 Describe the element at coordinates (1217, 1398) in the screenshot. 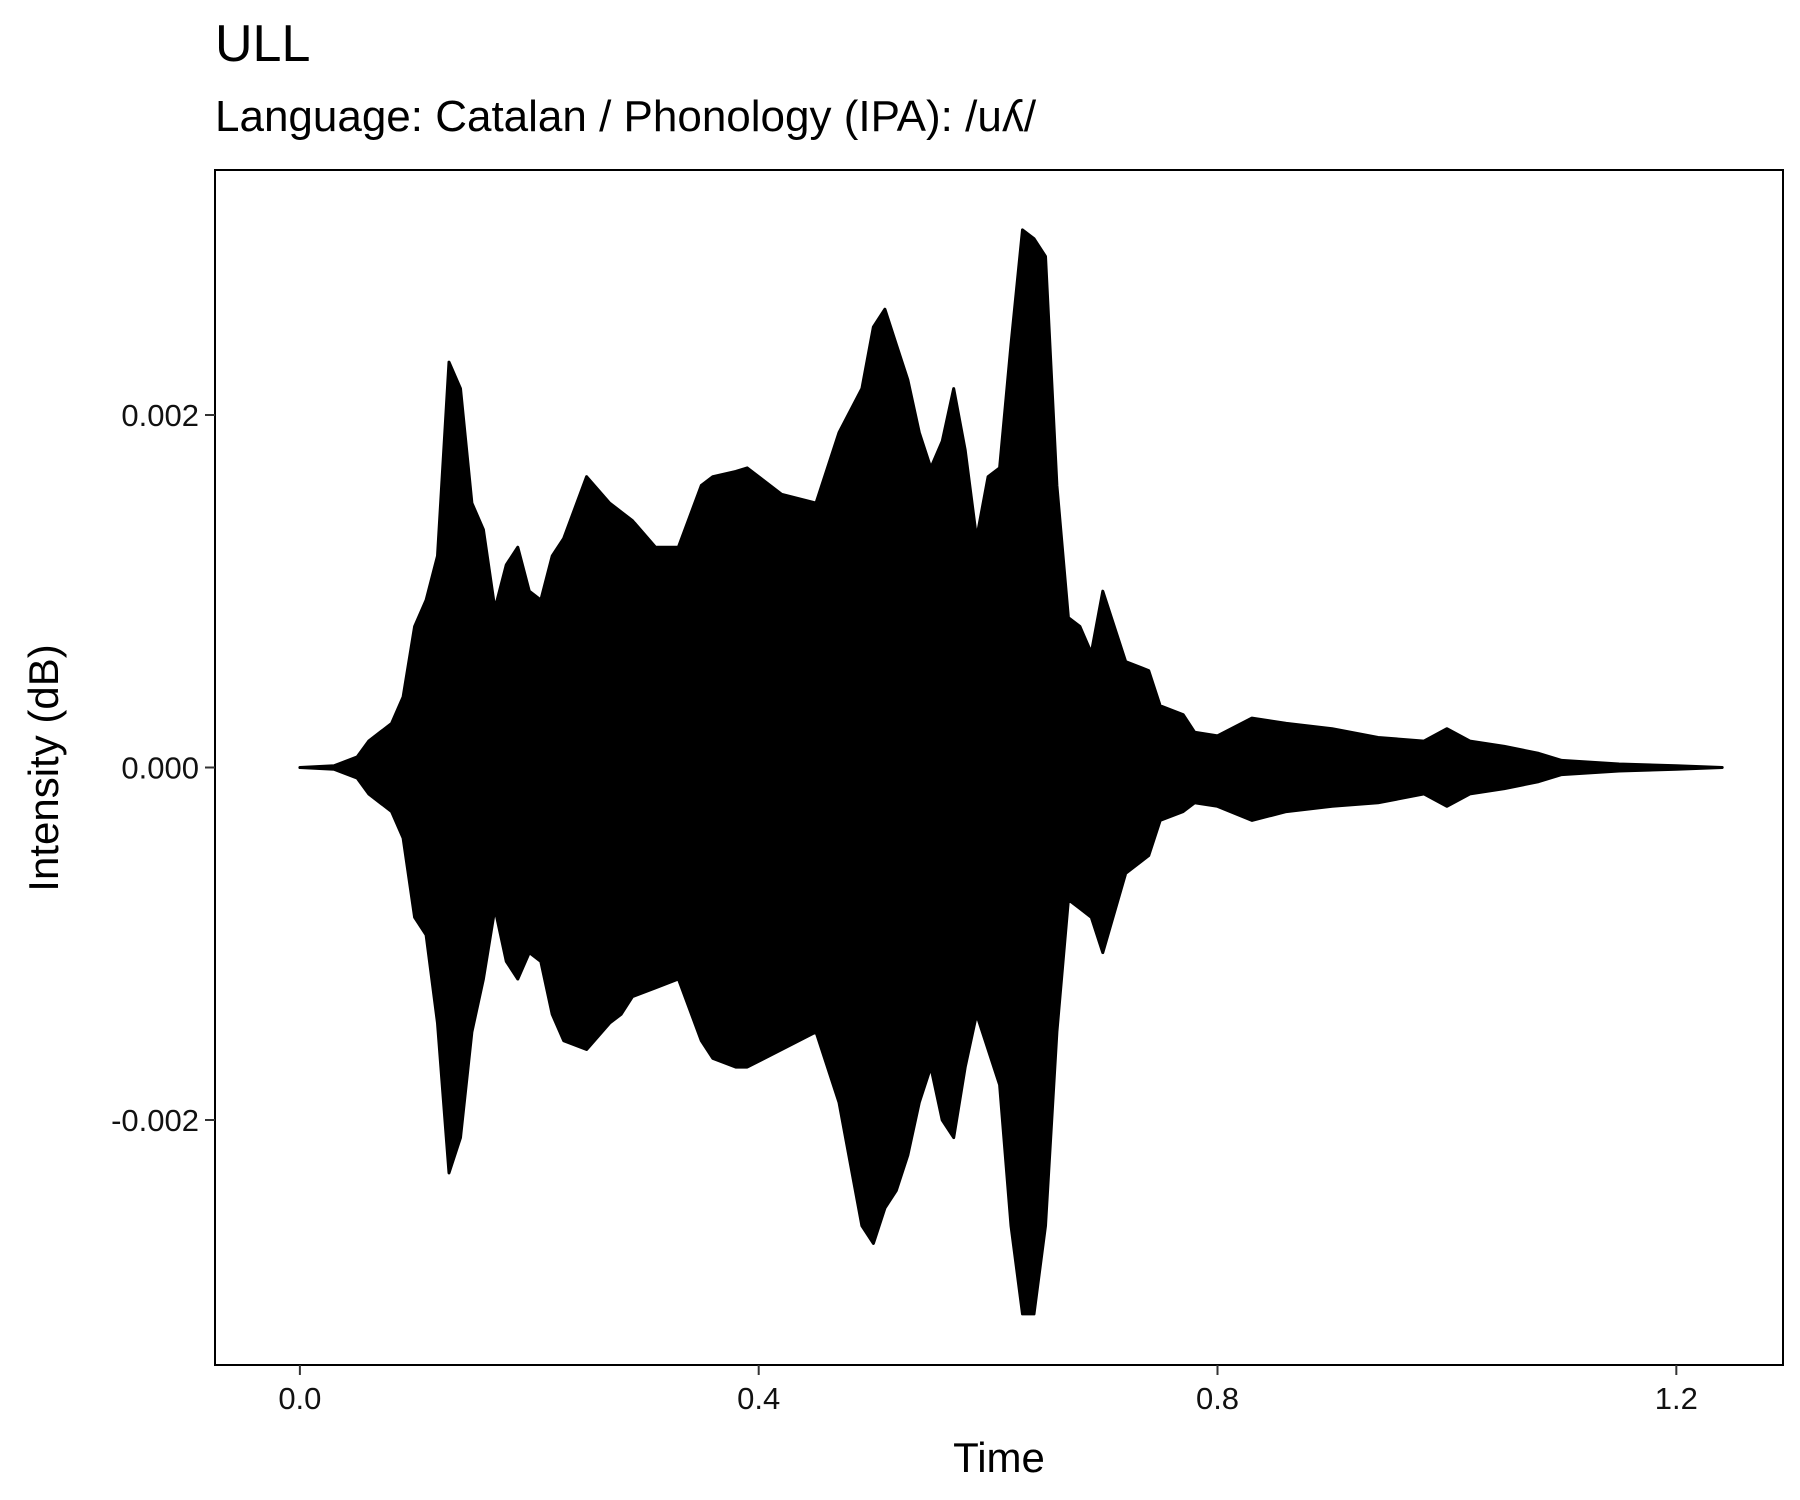

I see `x-tick-label: 0.8` at that location.